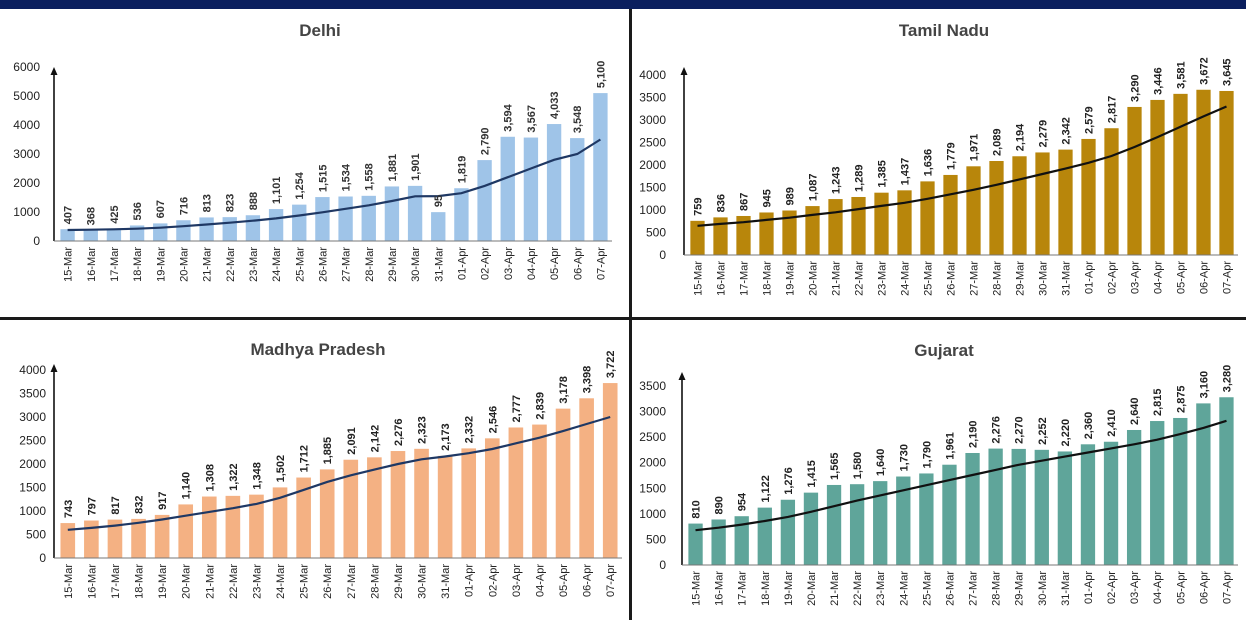 This screenshot has height=620, width=1246. I want to click on data-label: 2,342, so click(1067, 131).